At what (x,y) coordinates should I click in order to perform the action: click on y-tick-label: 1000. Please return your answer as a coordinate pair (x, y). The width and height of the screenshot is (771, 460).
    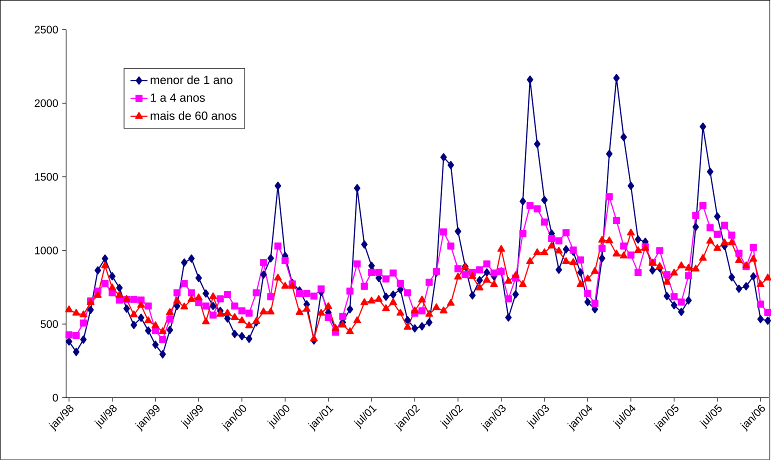
    Looking at the image, I should click on (46, 250).